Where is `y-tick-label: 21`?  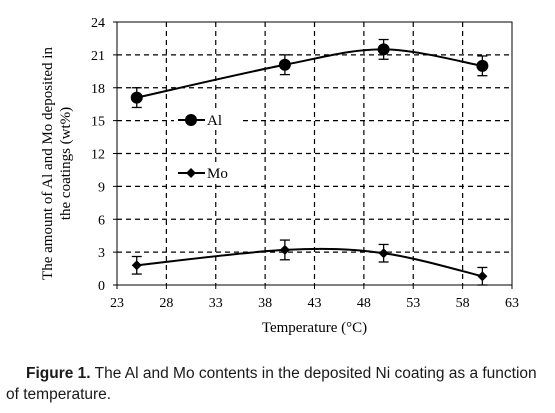 y-tick-label: 21 is located at coordinates (98, 56).